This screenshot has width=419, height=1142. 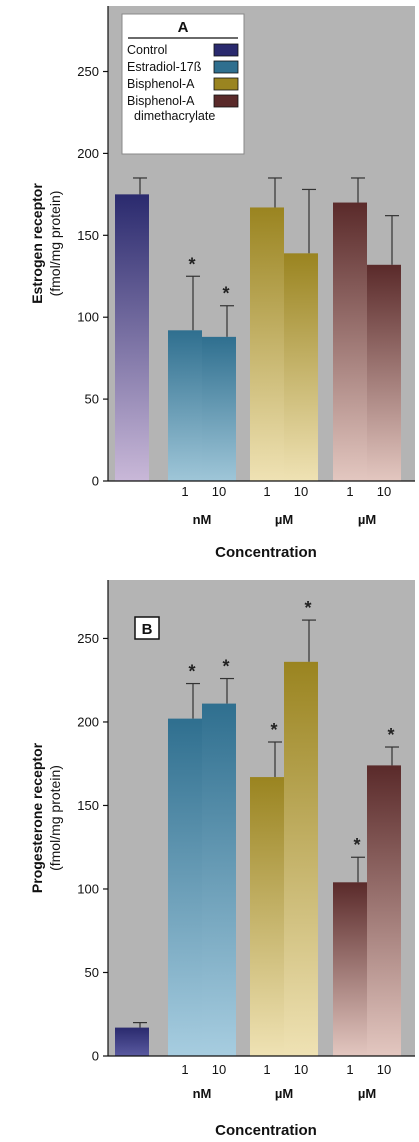 I want to click on panel-label: B, so click(x=147, y=629).